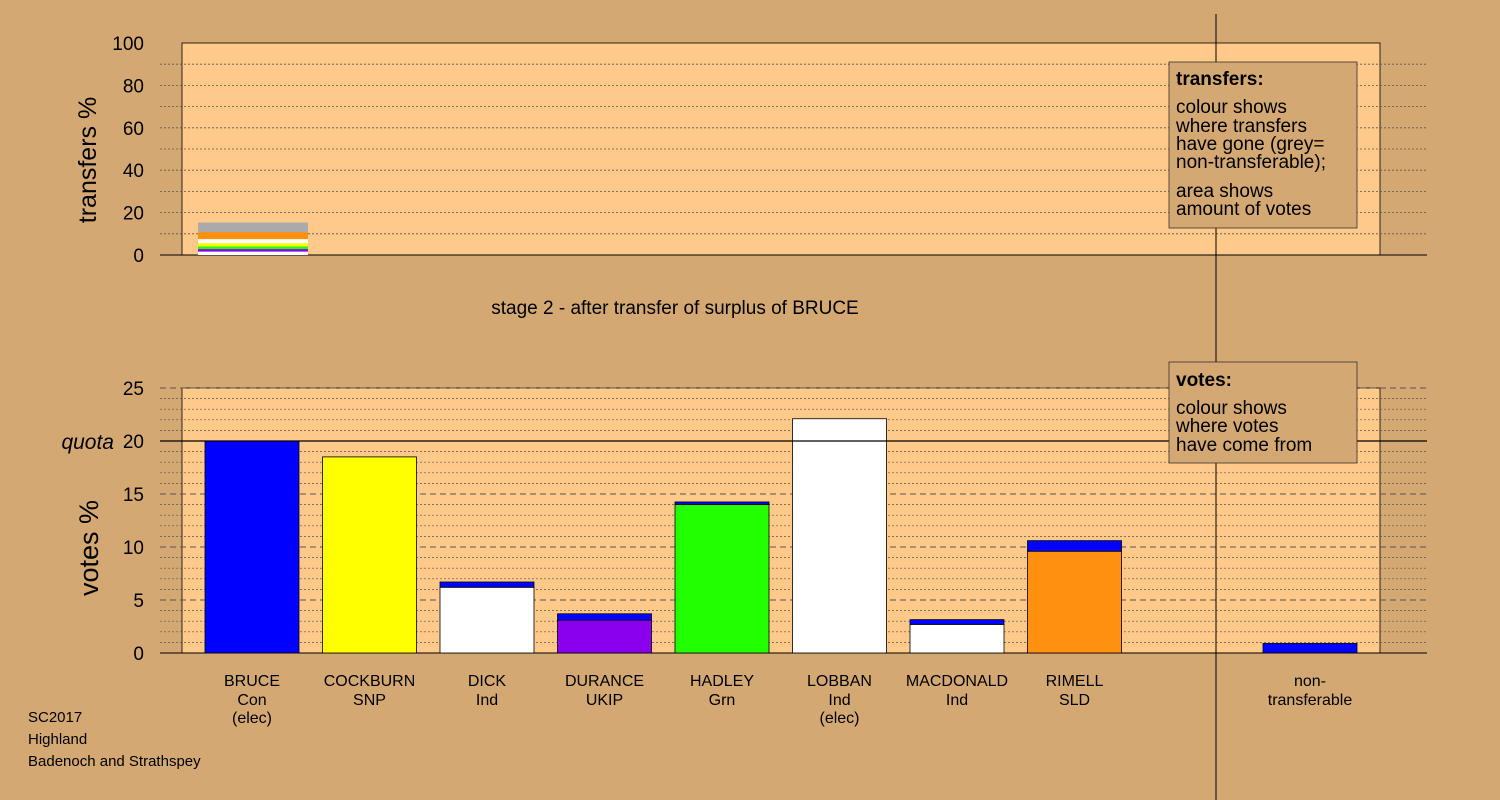 This screenshot has width=1500, height=800. I want to click on votes-y-tick: 10, so click(133, 548).